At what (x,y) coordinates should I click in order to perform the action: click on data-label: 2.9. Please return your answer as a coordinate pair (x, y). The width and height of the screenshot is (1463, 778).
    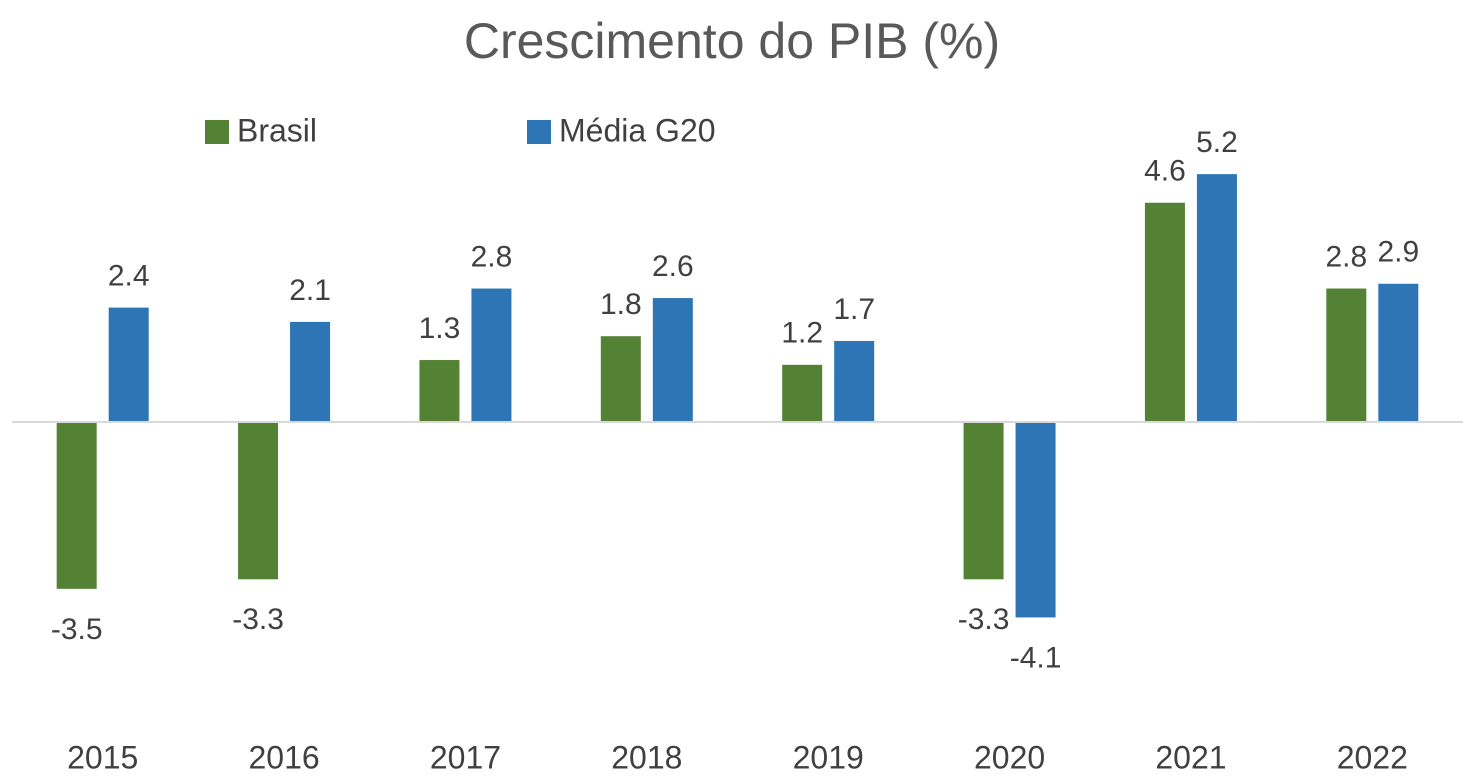
    Looking at the image, I should click on (1398, 252).